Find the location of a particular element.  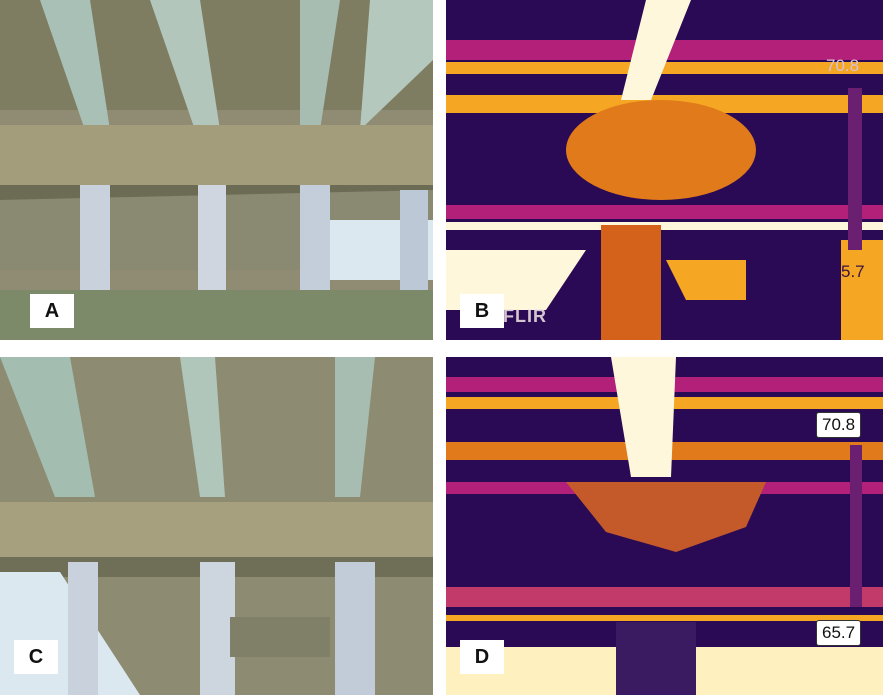

panel-label-a: A is located at coordinates (52, 311).